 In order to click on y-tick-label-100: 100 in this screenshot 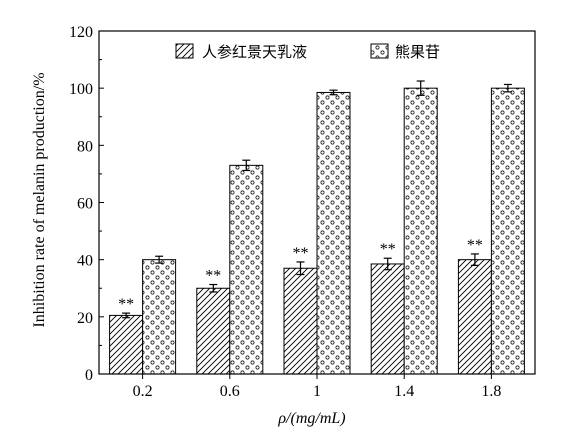, I will do `click(81, 89)`.